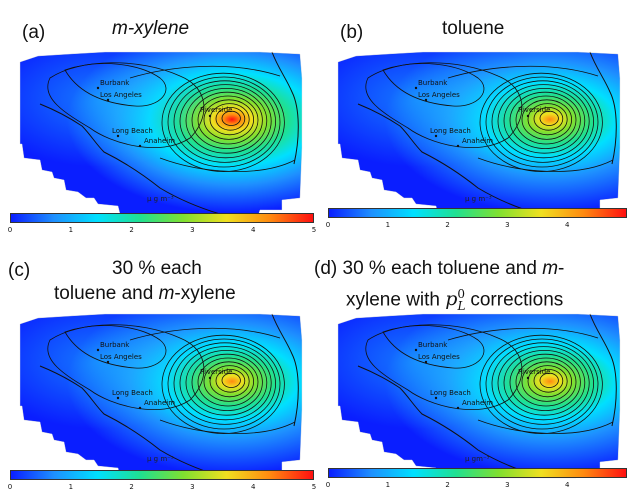 This screenshot has width=627, height=500. Describe the element at coordinates (477, 459) in the screenshot. I see `unit-label: μ gm⁻³` at that location.